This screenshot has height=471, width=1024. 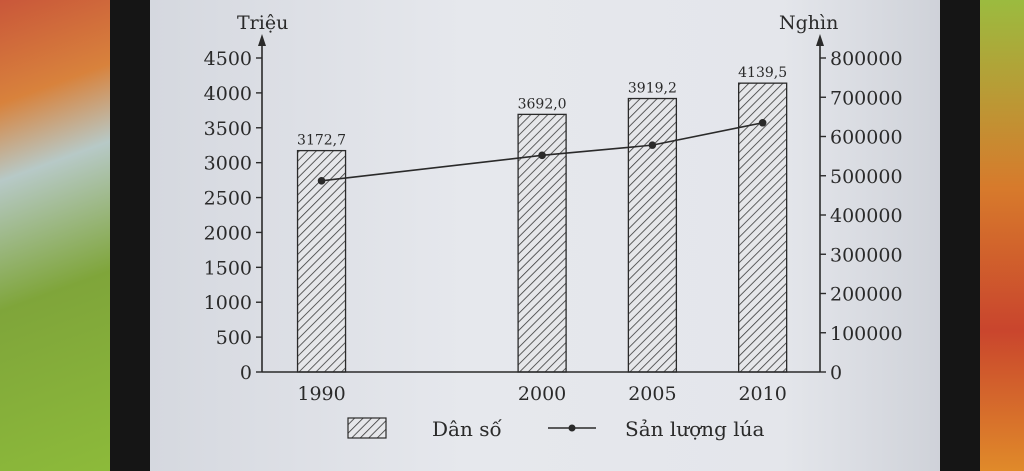 I want to click on right-tick-label-1: 100000, so click(x=866, y=334).